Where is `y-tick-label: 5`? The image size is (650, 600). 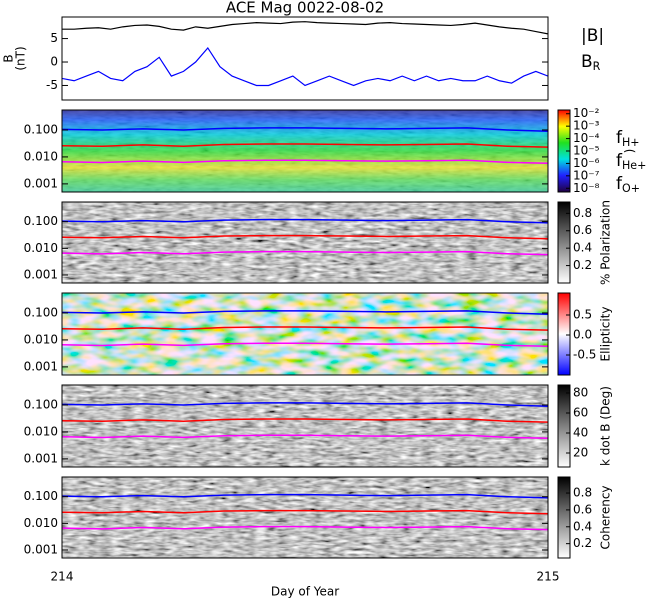
y-tick-label: 5 is located at coordinates (54, 38).